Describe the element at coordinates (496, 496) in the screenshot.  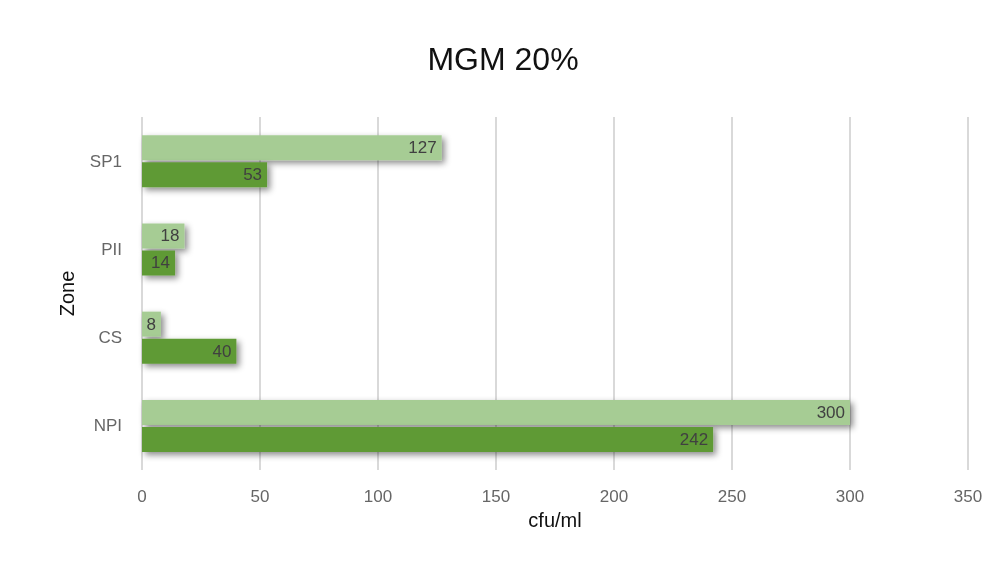
I see `x-tick-label: 150` at that location.